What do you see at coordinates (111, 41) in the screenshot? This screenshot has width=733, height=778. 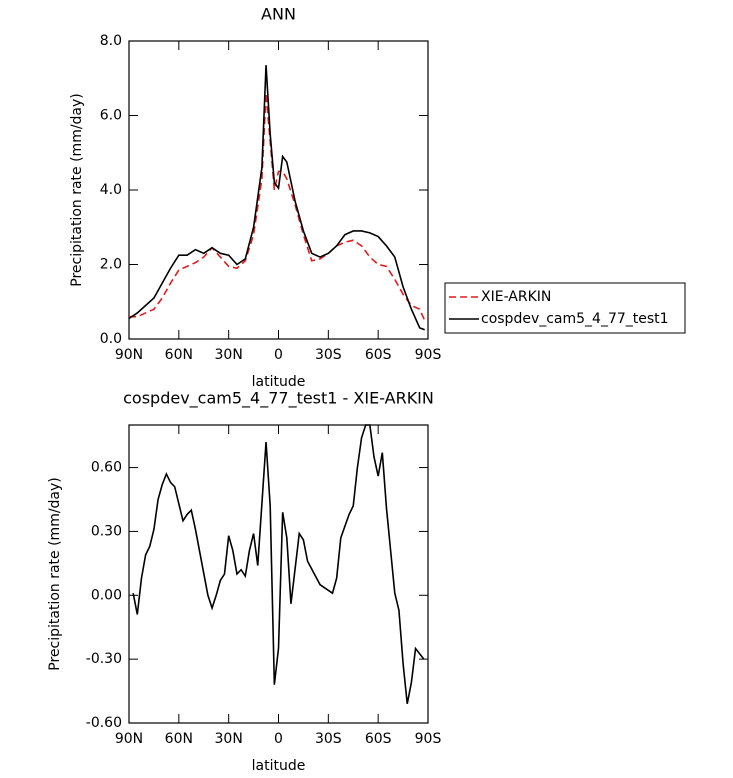 I see `y-tick-label: 8.0` at bounding box center [111, 41].